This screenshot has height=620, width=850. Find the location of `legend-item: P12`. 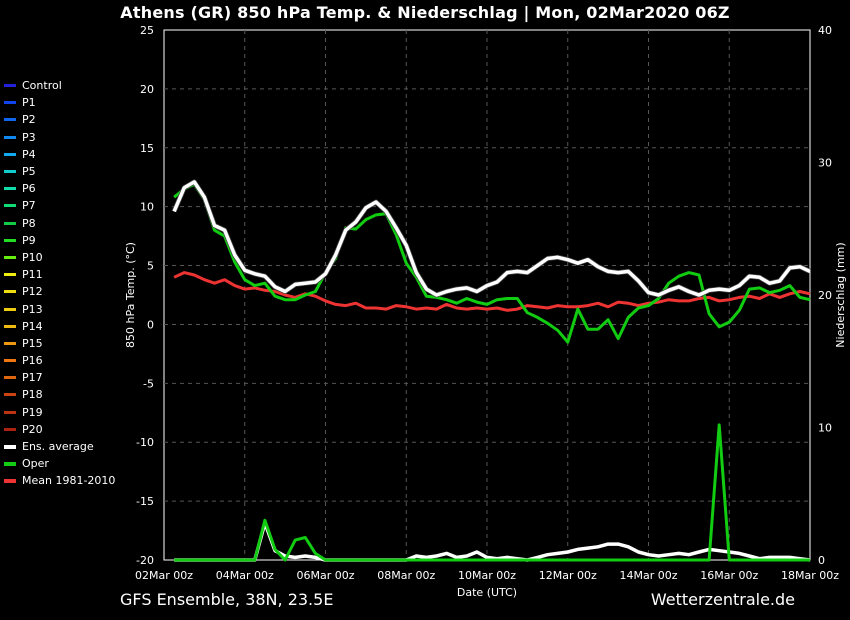

legend-item: P12 is located at coordinates (59, 291).